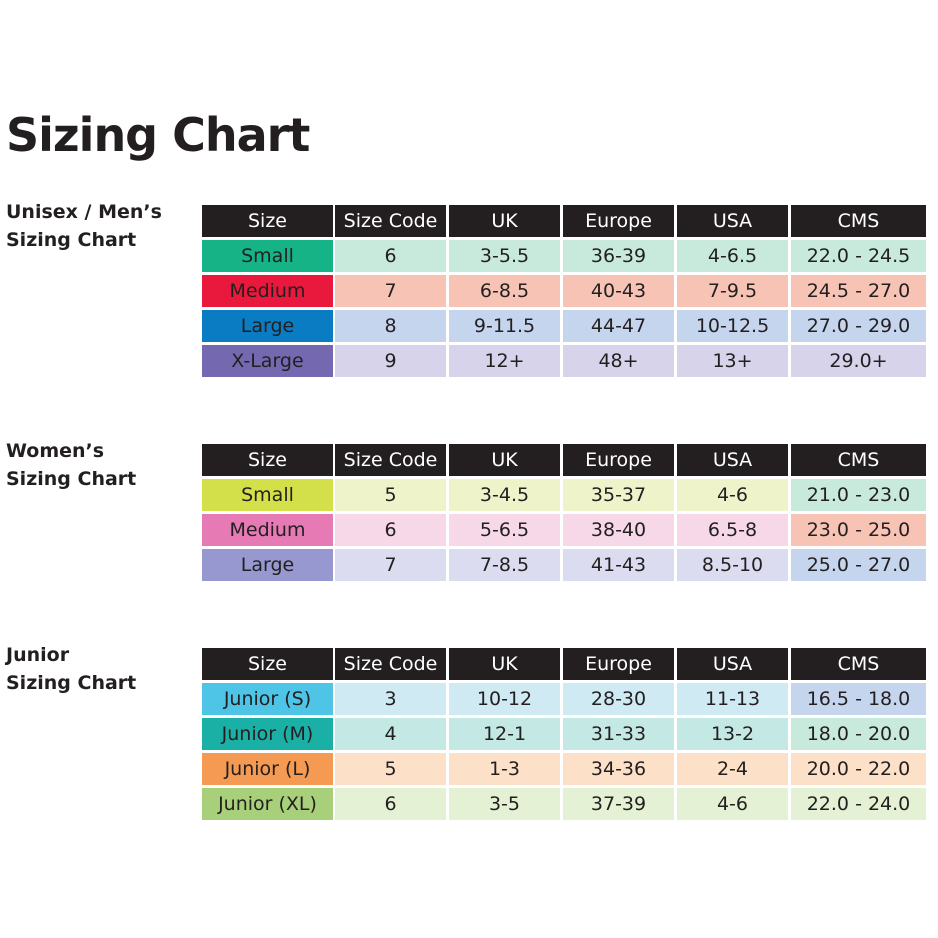 This screenshot has width=938, height=938. What do you see at coordinates (390, 734) in the screenshot?
I see `table-cell: 4` at bounding box center [390, 734].